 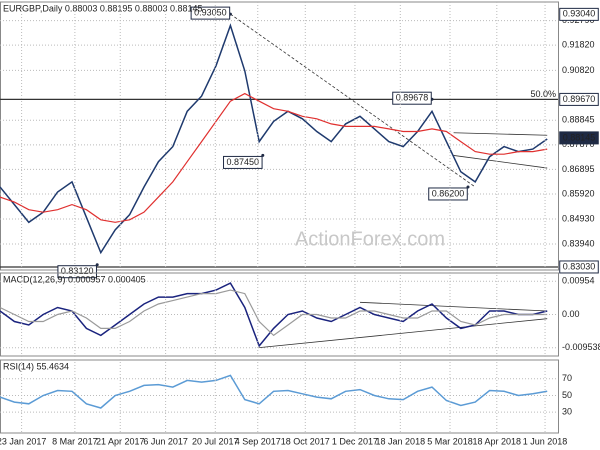 I want to click on x-tick-label: 18 Oct 2017, so click(x=305, y=441).